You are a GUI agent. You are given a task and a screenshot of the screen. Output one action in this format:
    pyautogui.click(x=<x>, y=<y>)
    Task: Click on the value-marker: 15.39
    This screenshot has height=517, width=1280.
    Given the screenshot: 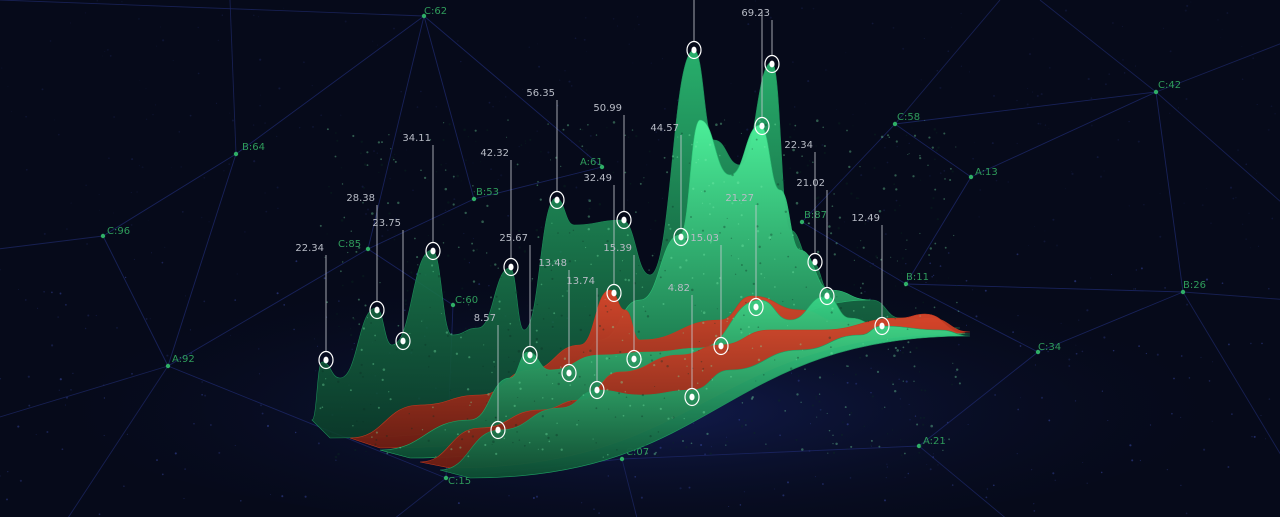 What is the action you would take?
    pyautogui.click(x=622, y=306)
    